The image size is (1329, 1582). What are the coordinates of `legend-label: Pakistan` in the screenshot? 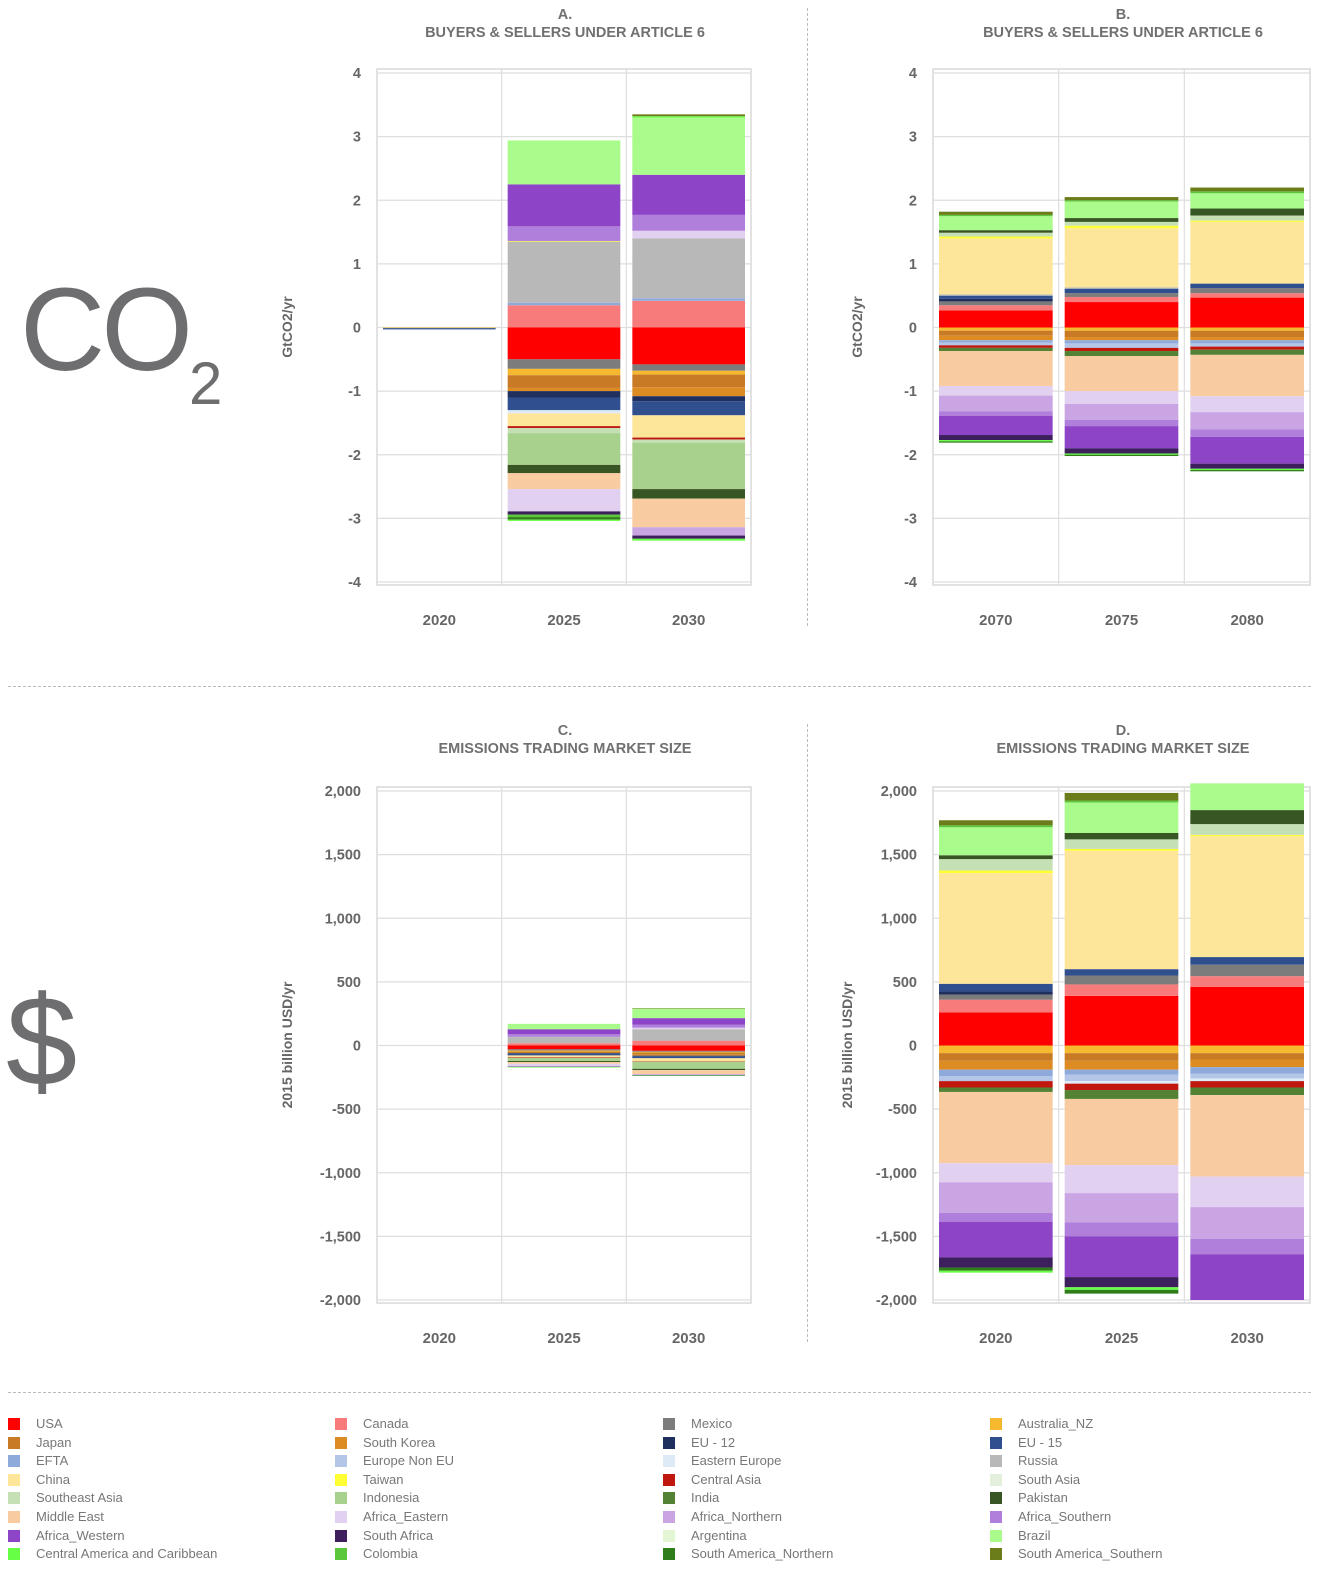 It's located at (1043, 1498).